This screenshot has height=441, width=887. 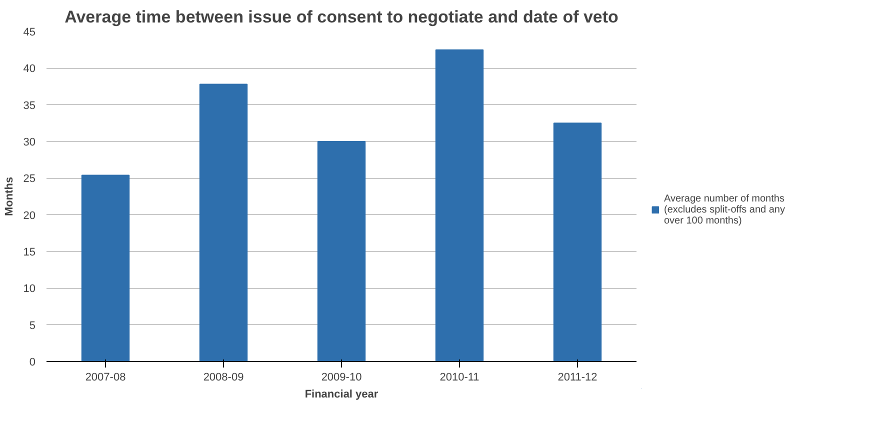 What do you see at coordinates (29, 216) in the screenshot?
I see `y-tick-label: 20` at bounding box center [29, 216].